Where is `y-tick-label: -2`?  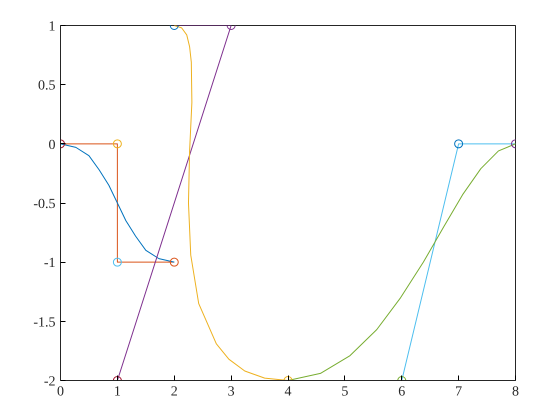
y-tick-label: -2 is located at coordinates (50, 382).